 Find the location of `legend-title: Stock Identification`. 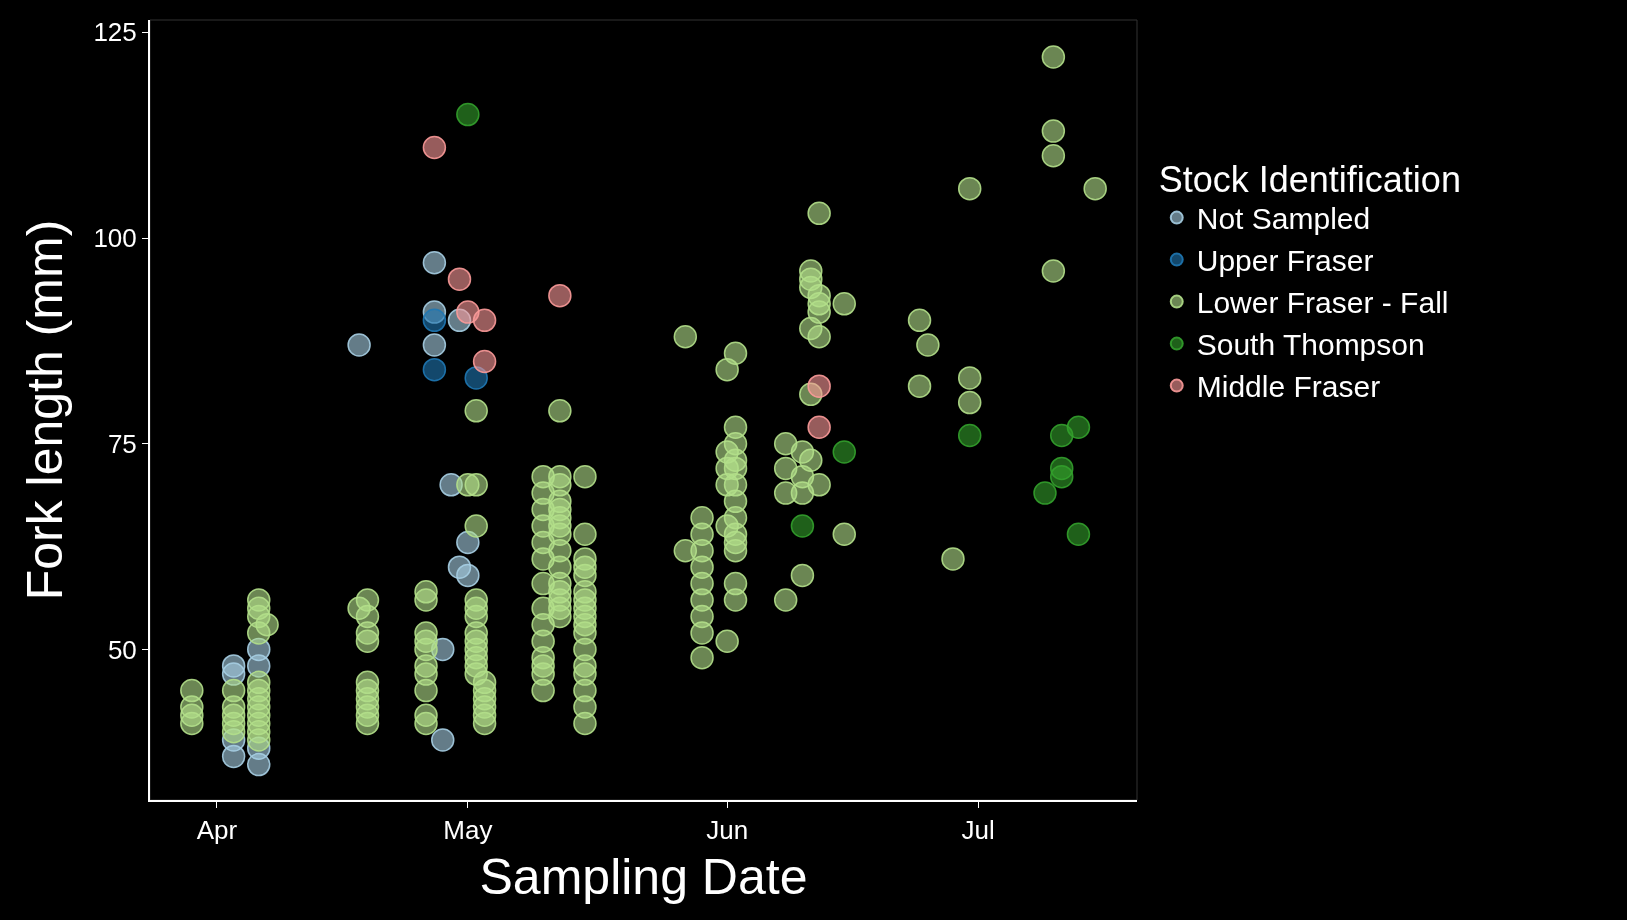

legend-title: Stock Identification is located at coordinates (1309, 179).